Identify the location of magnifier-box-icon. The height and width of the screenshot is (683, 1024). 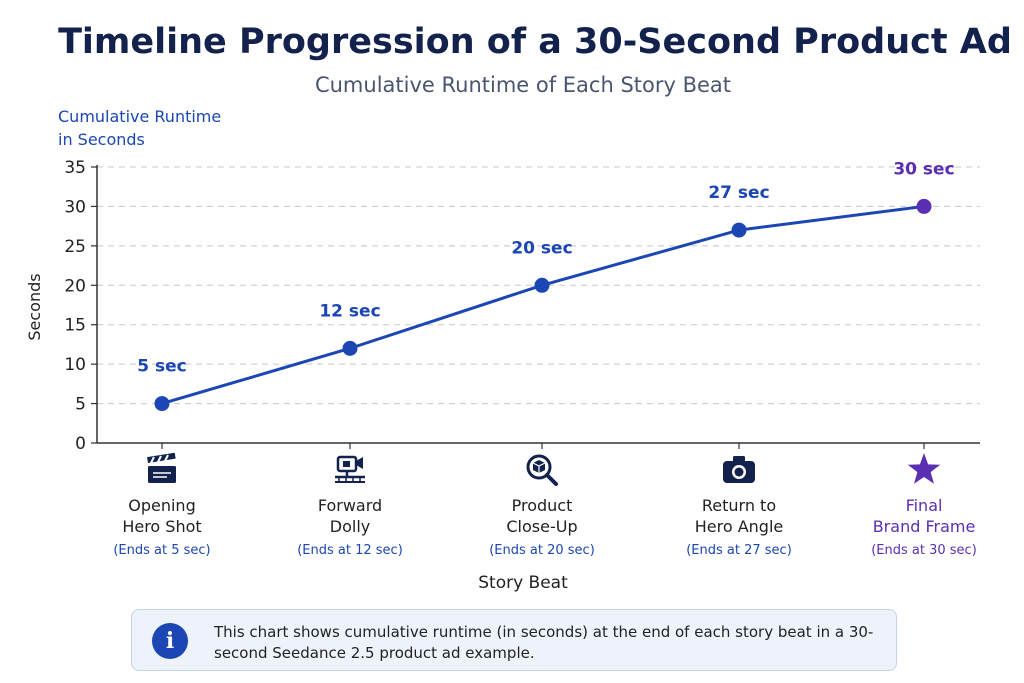
(542, 470).